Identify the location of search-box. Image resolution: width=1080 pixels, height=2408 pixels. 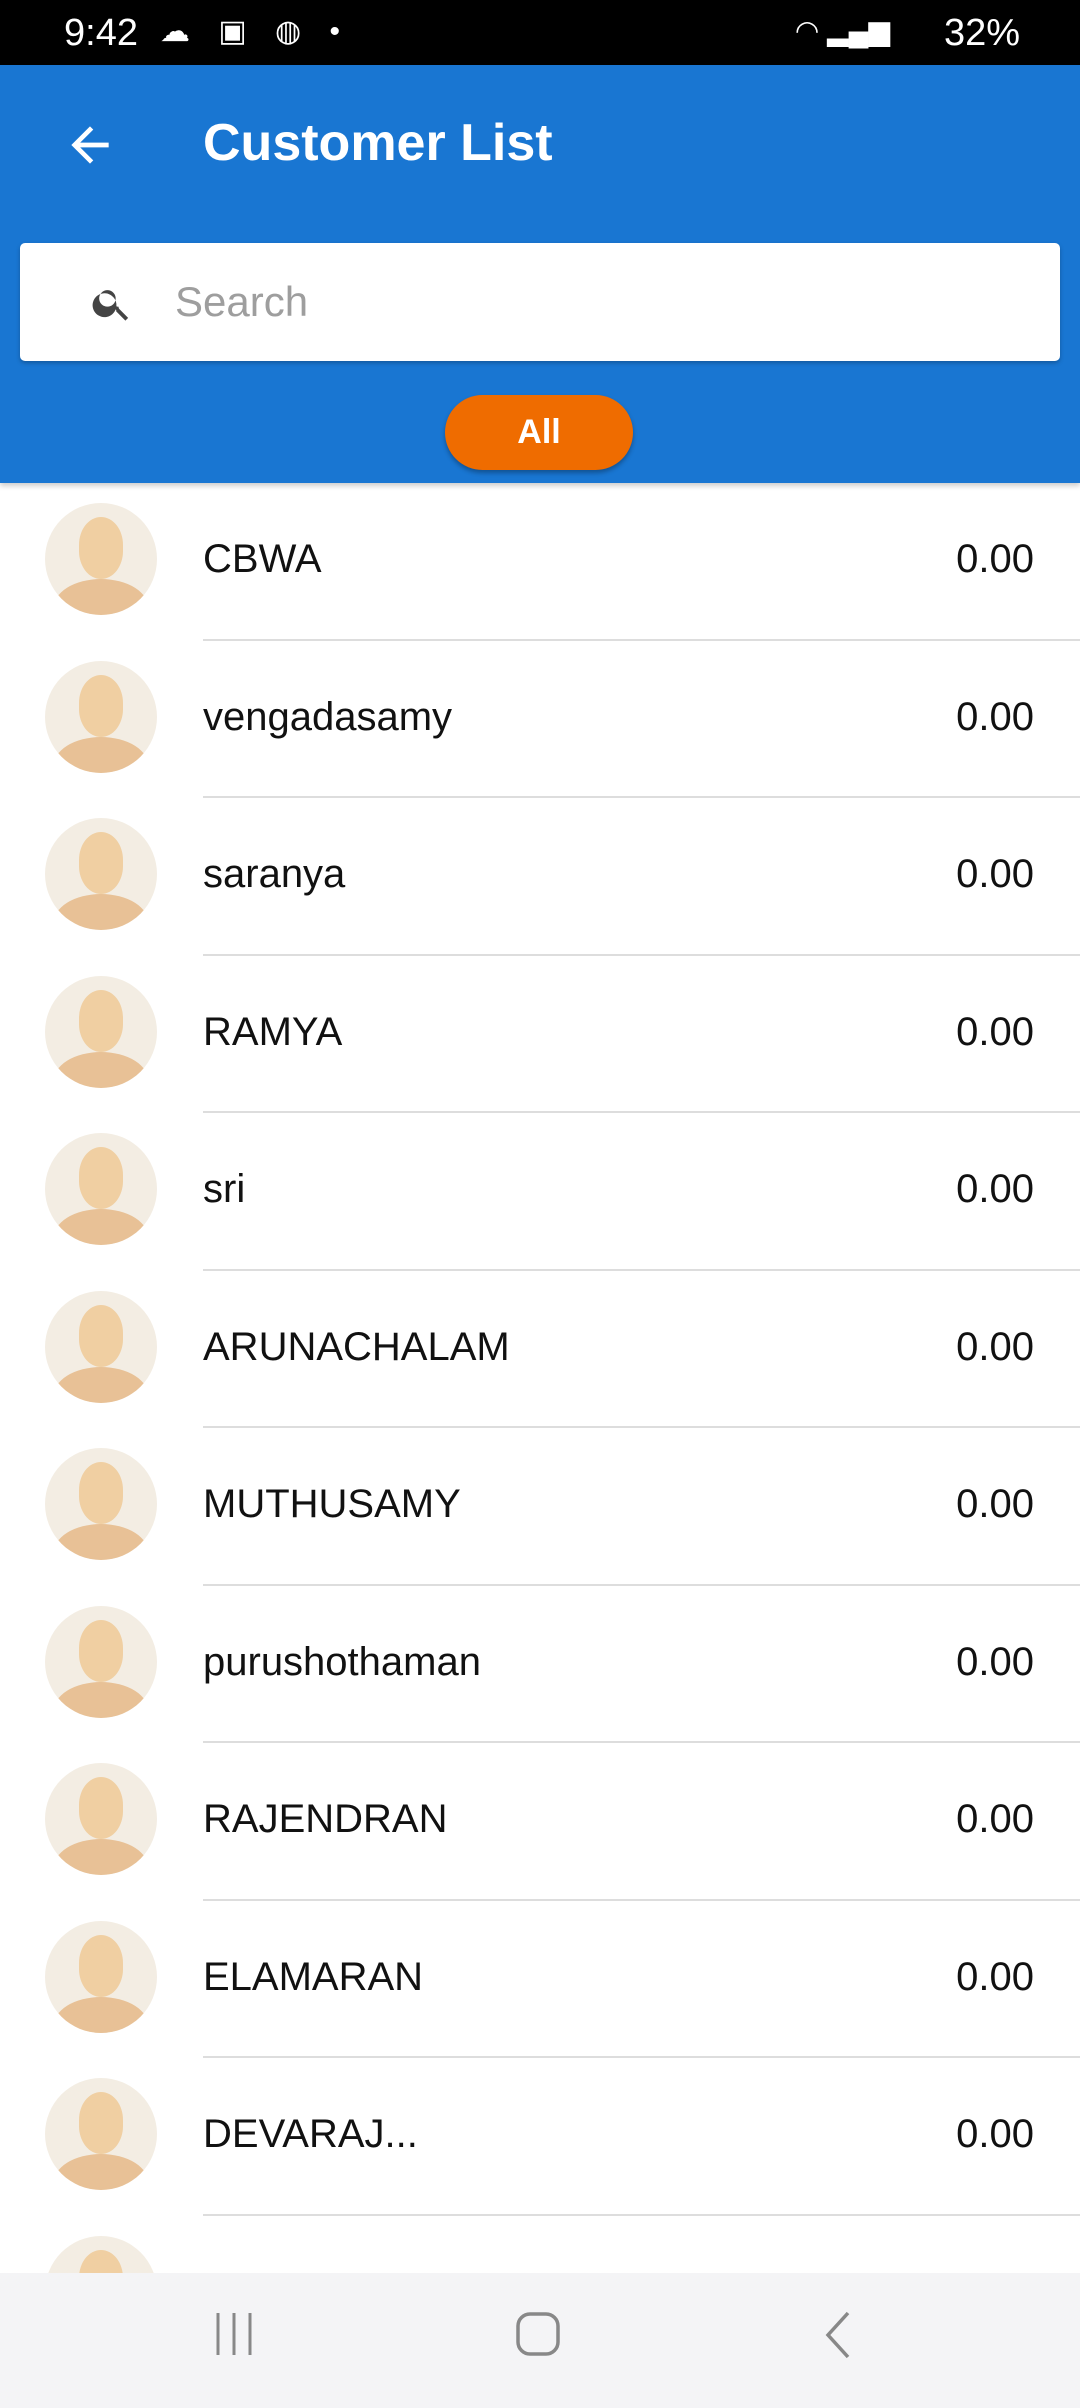
(540, 302).